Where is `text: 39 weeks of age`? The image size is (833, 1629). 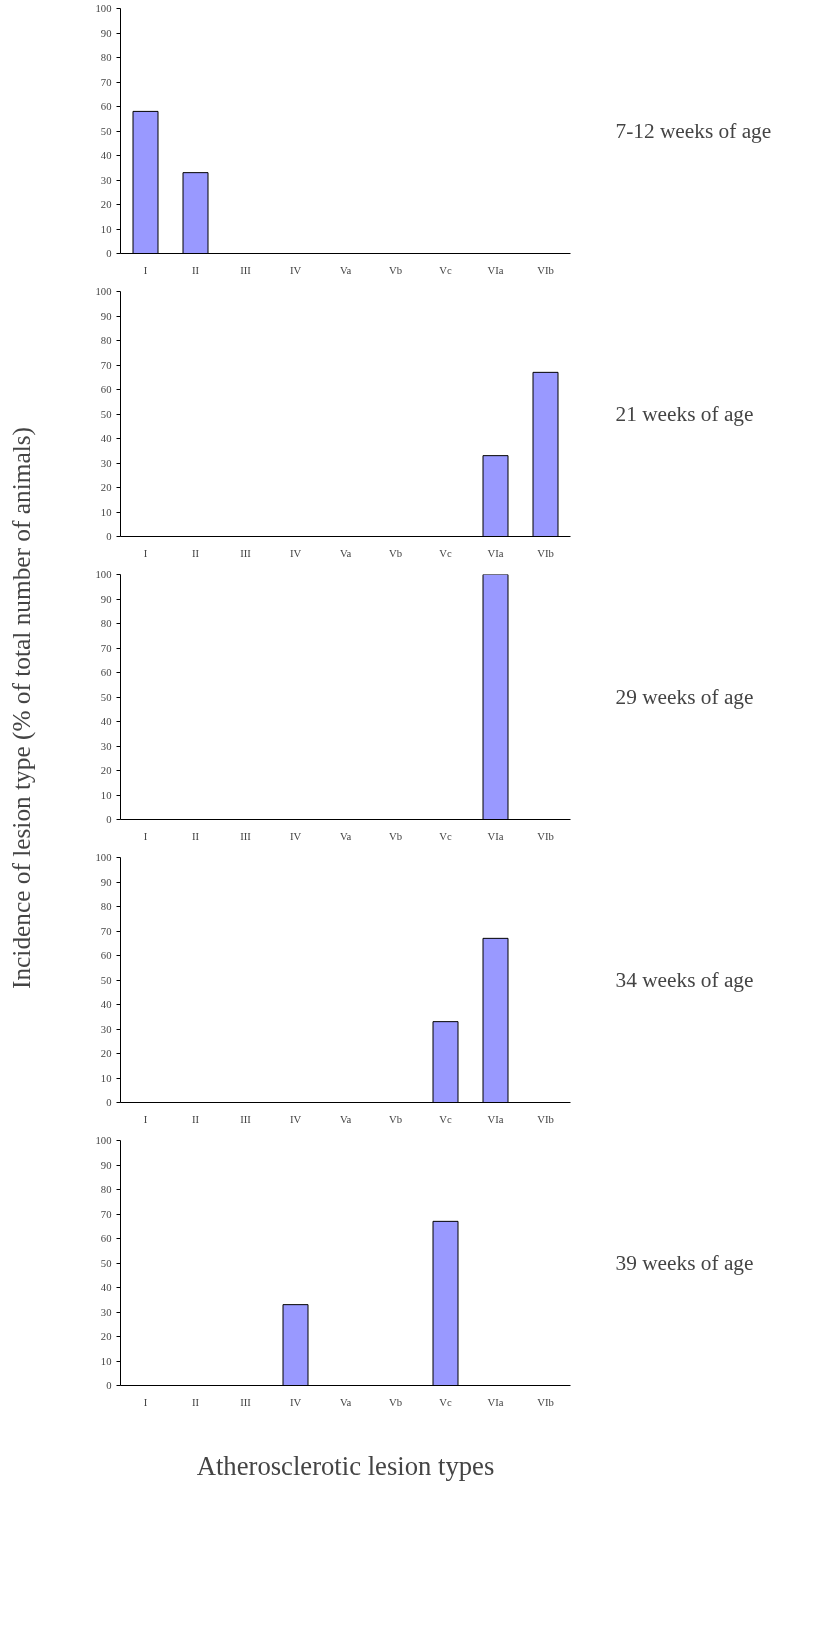
text: 39 weeks of age is located at coordinates (684, 1263).